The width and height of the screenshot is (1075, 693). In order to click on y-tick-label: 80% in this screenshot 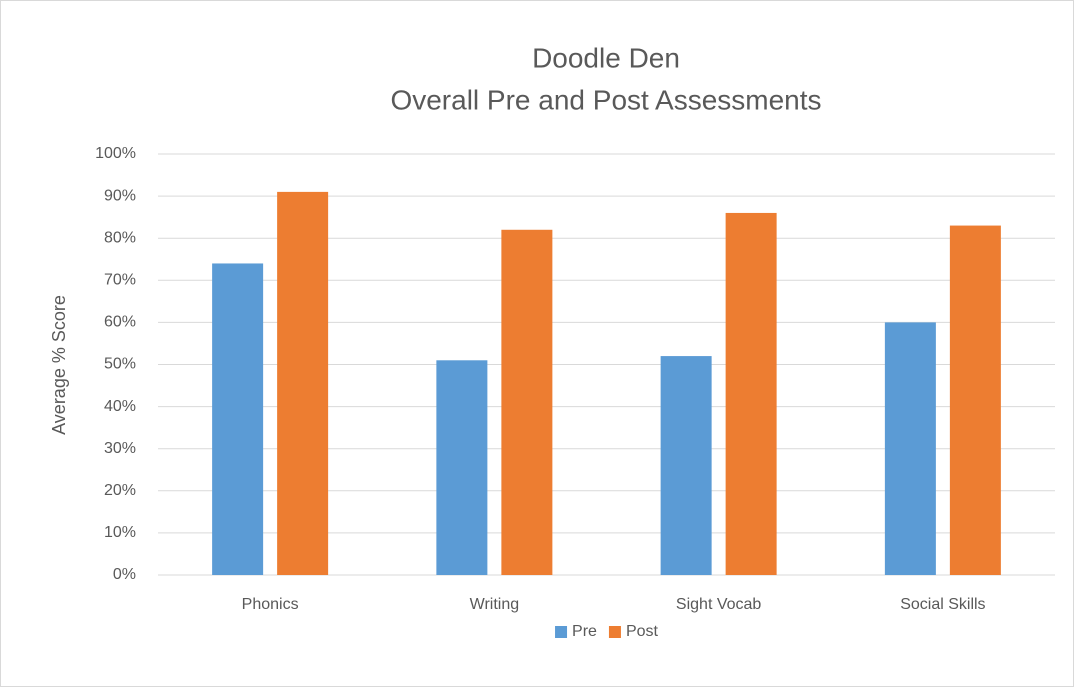, I will do `click(120, 237)`.